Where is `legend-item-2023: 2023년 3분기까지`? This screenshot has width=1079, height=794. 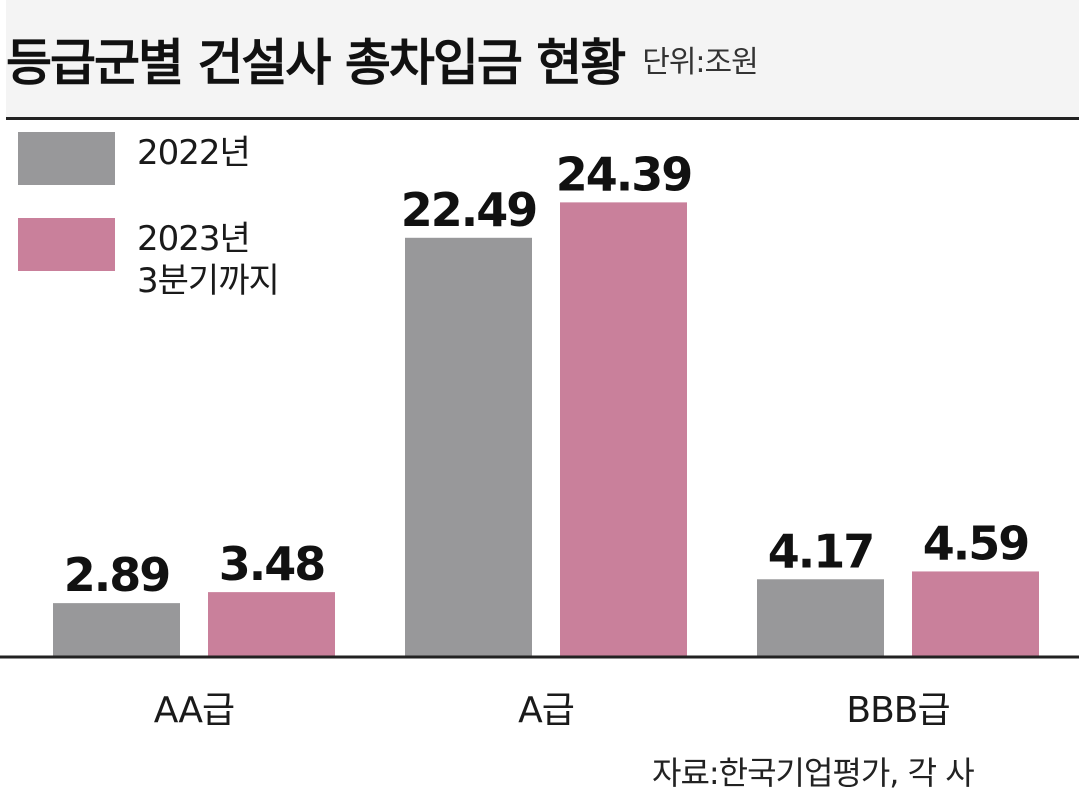
legend-item-2023: 2023년 3분기까지 is located at coordinates (149, 260).